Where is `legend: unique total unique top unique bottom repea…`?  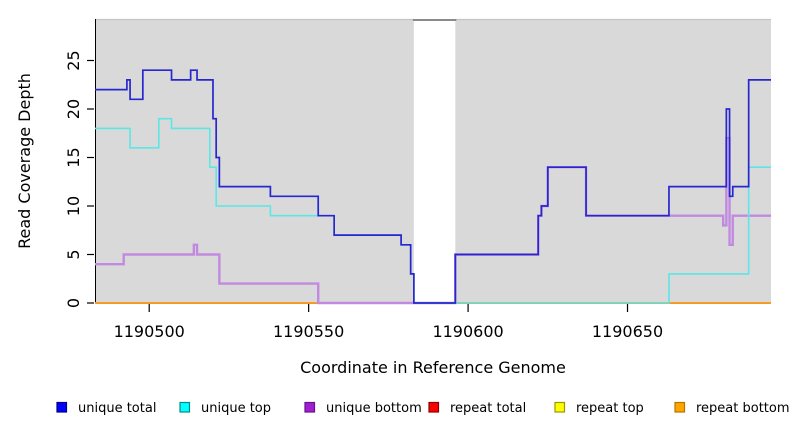
legend: unique total unique top unique bottom repea… is located at coordinates (423, 408).